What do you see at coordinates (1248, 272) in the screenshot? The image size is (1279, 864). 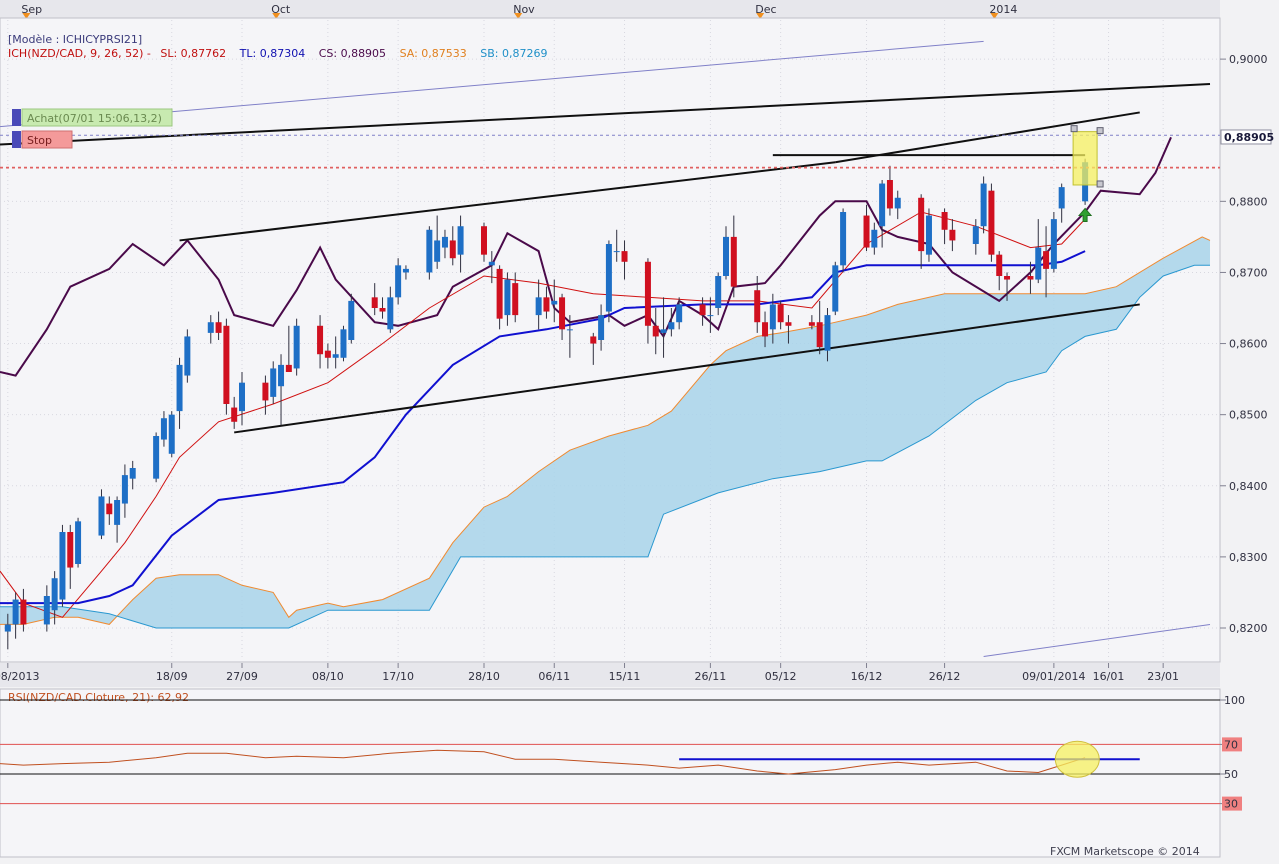 I see `price-tick-label: 0,8700` at bounding box center [1248, 272].